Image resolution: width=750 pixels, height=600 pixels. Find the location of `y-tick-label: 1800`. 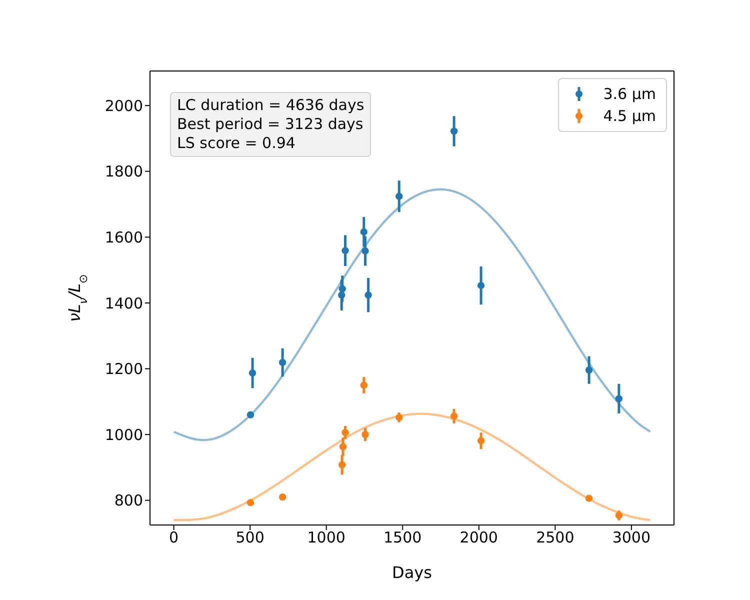

y-tick-label: 1800 is located at coordinates (123, 171).